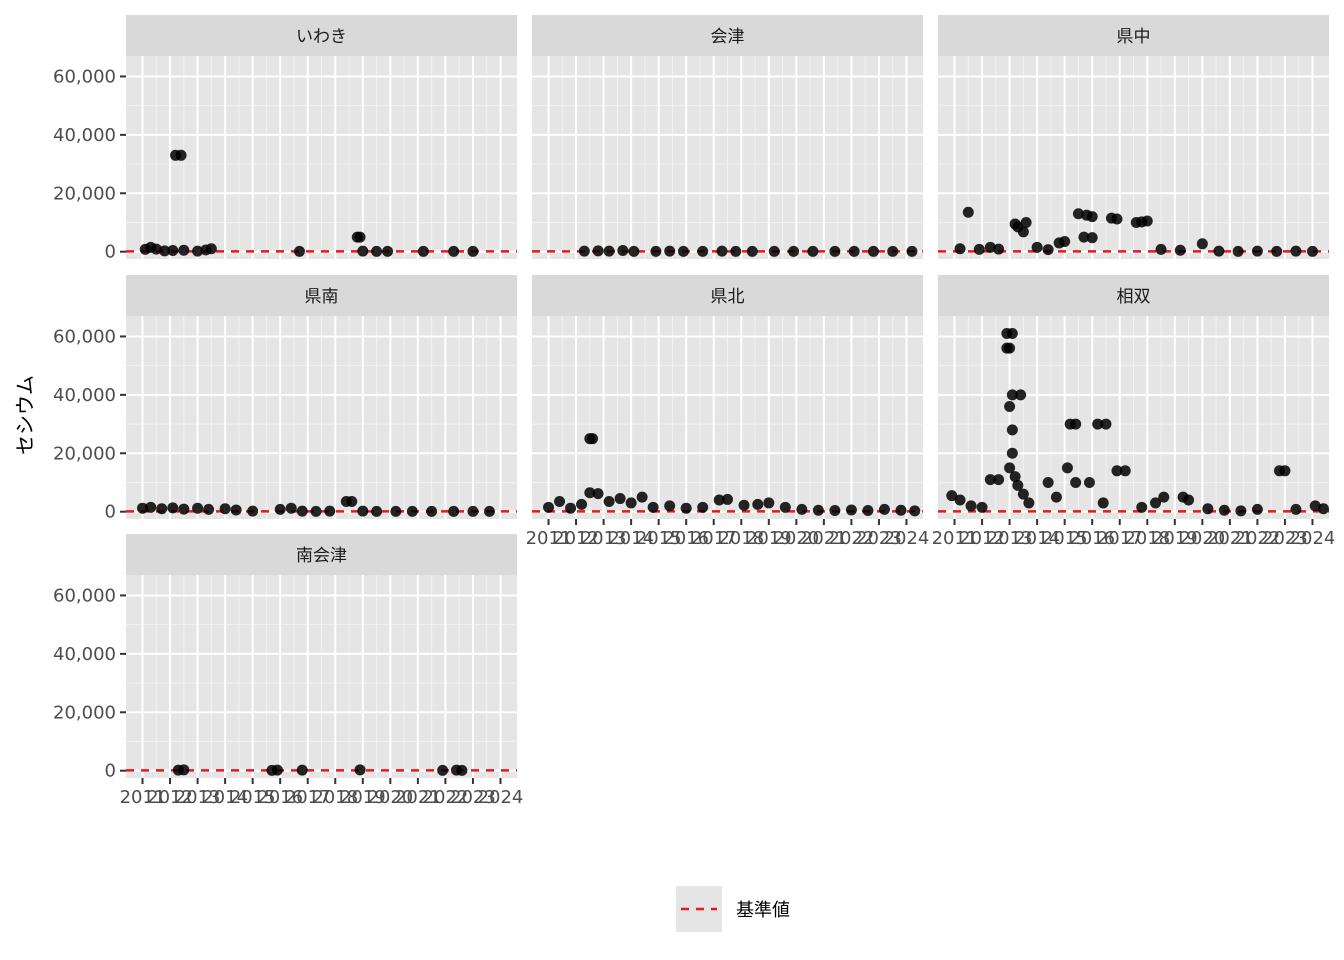 The height and width of the screenshot is (960, 1344). I want to click on facet-label: いわき, so click(321, 37).